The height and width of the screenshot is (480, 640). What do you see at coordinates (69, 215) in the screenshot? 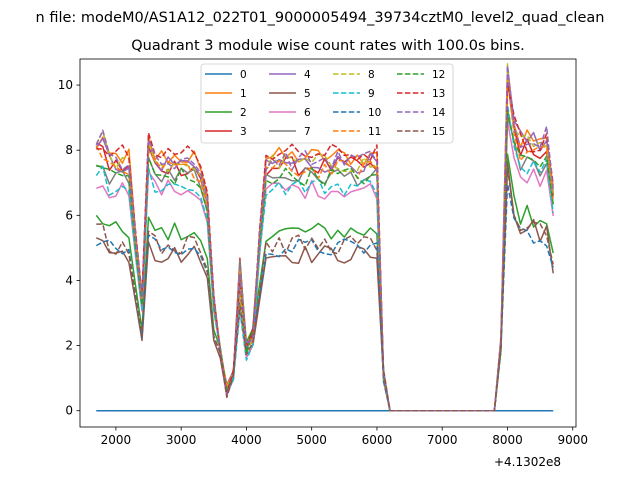
I see `y-tick-label: 6` at bounding box center [69, 215].